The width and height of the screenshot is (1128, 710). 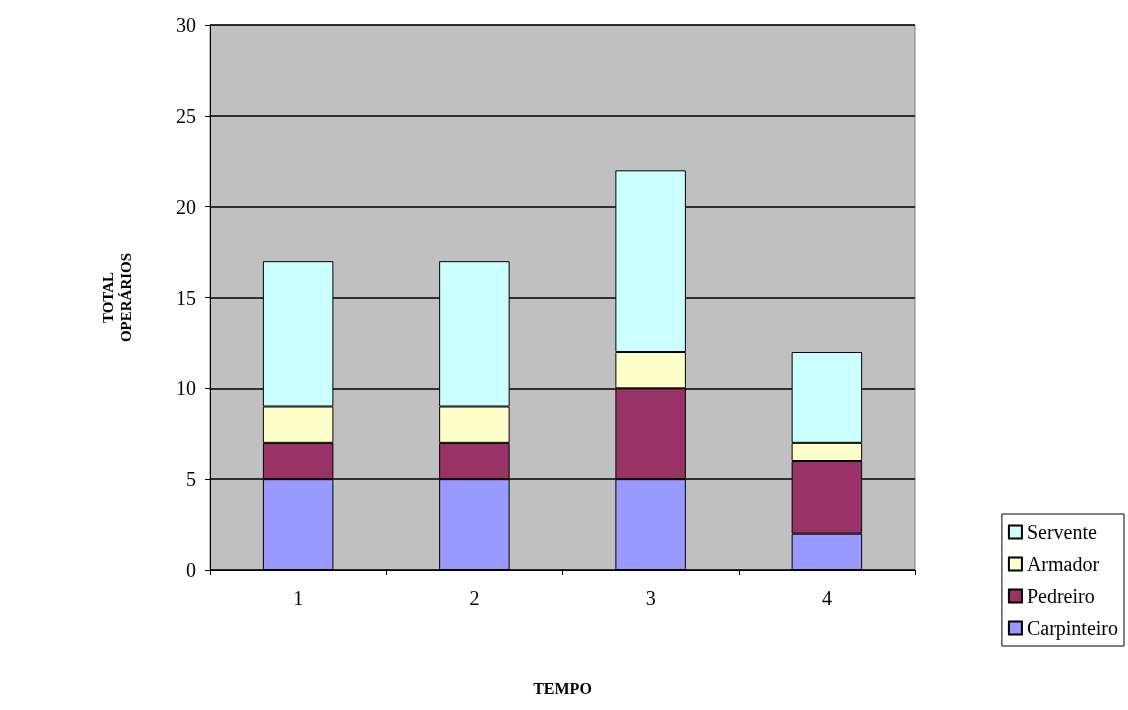 What do you see at coordinates (650, 598) in the screenshot?
I see `x-tick-label: 3` at bounding box center [650, 598].